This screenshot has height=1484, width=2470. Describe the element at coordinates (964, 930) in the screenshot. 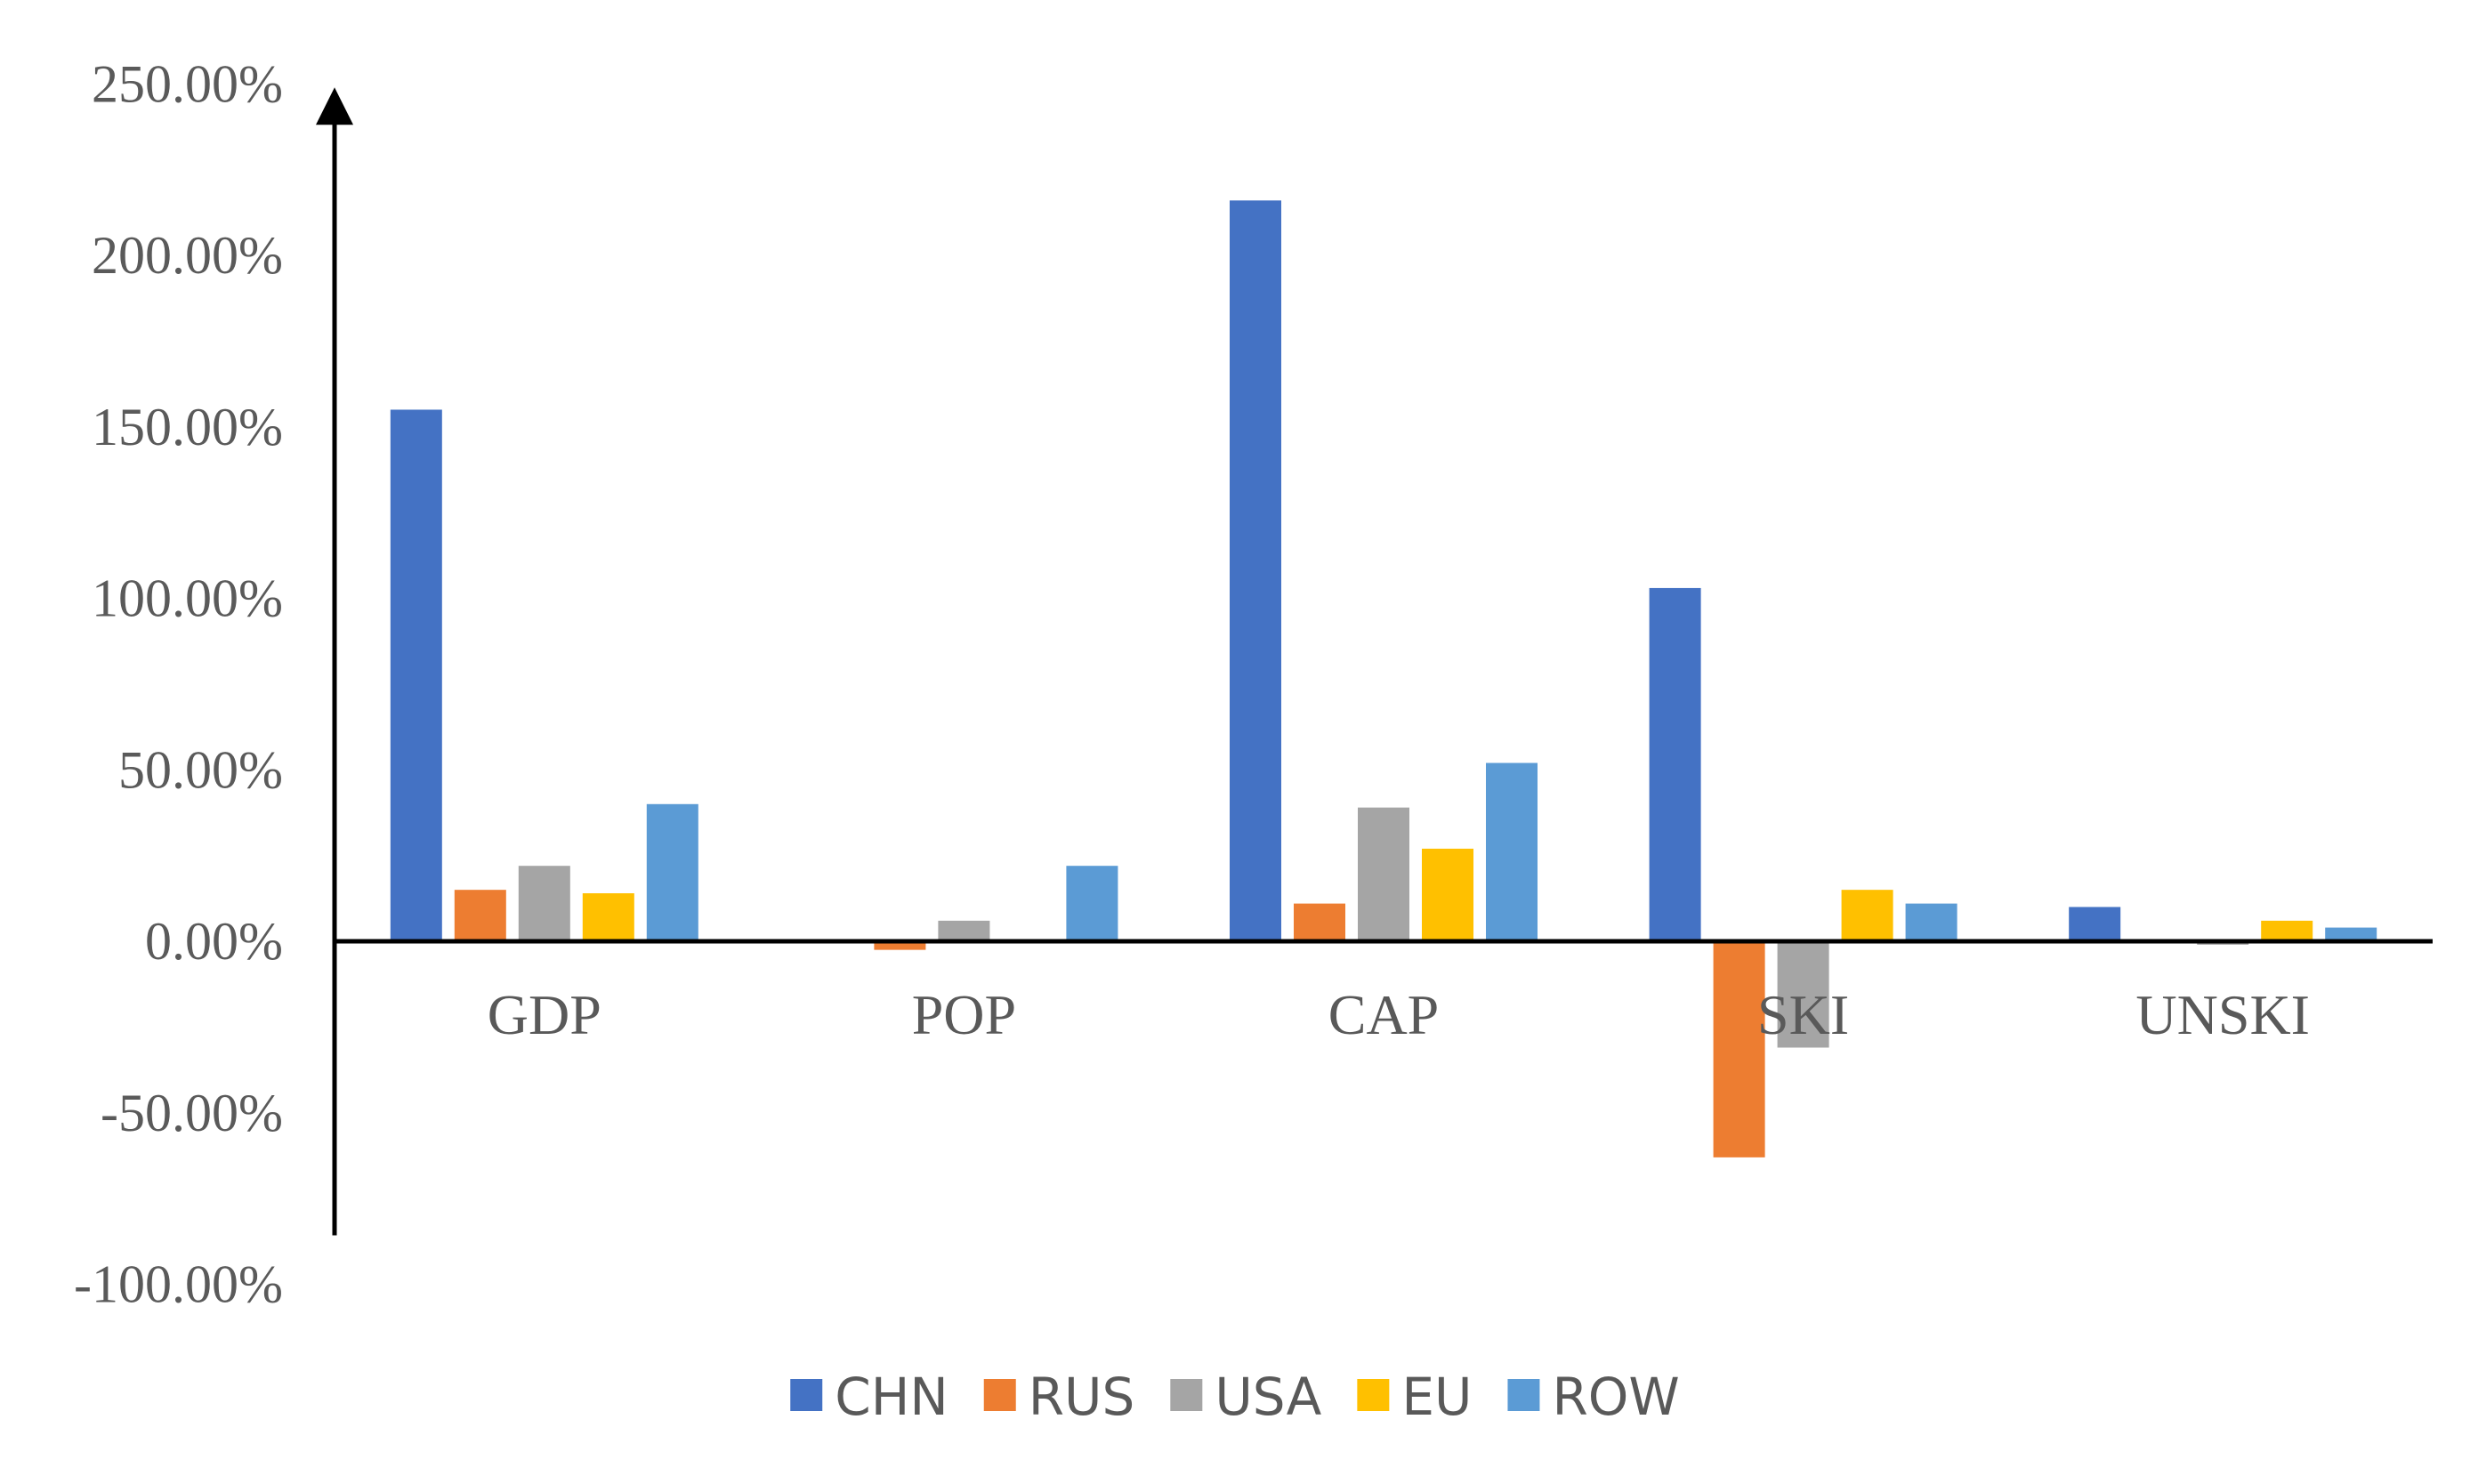

I see `bar-usa-pop` at that location.